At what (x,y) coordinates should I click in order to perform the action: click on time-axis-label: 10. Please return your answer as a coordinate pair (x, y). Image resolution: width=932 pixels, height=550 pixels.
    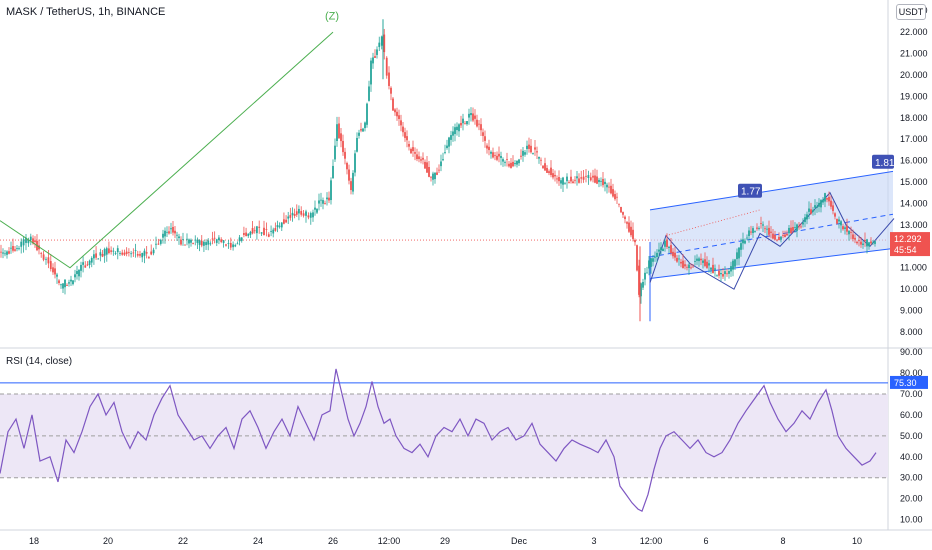
    Looking at the image, I should click on (857, 541).